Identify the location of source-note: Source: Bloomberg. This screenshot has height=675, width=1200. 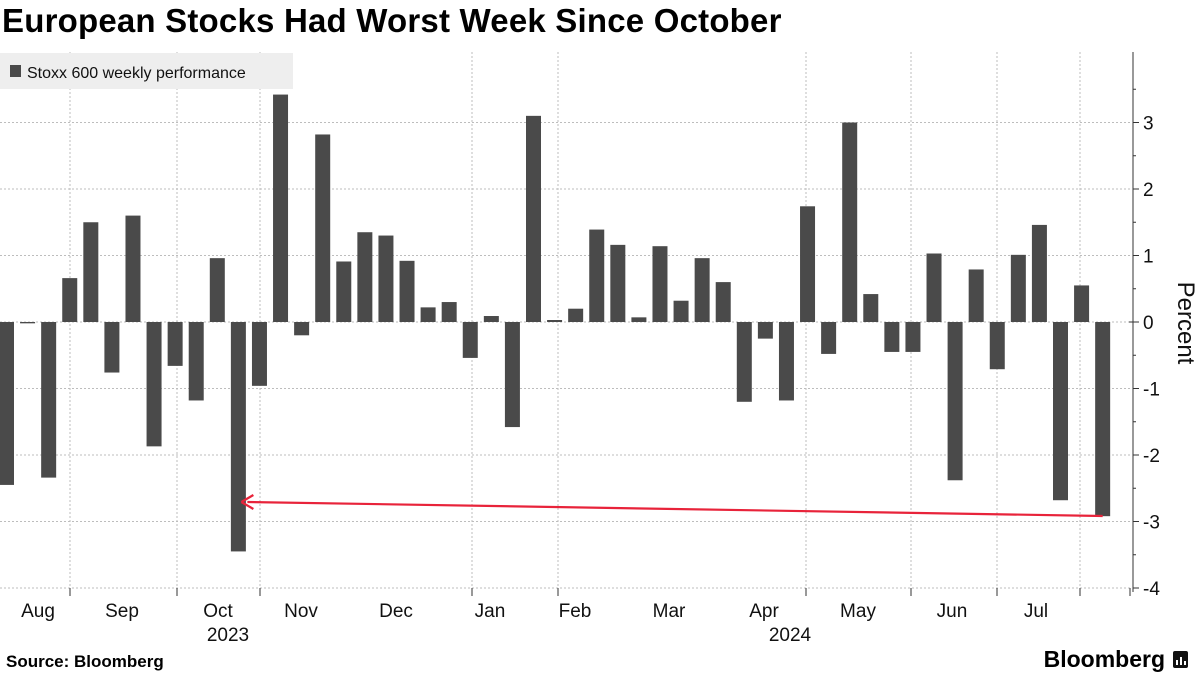
(85, 661).